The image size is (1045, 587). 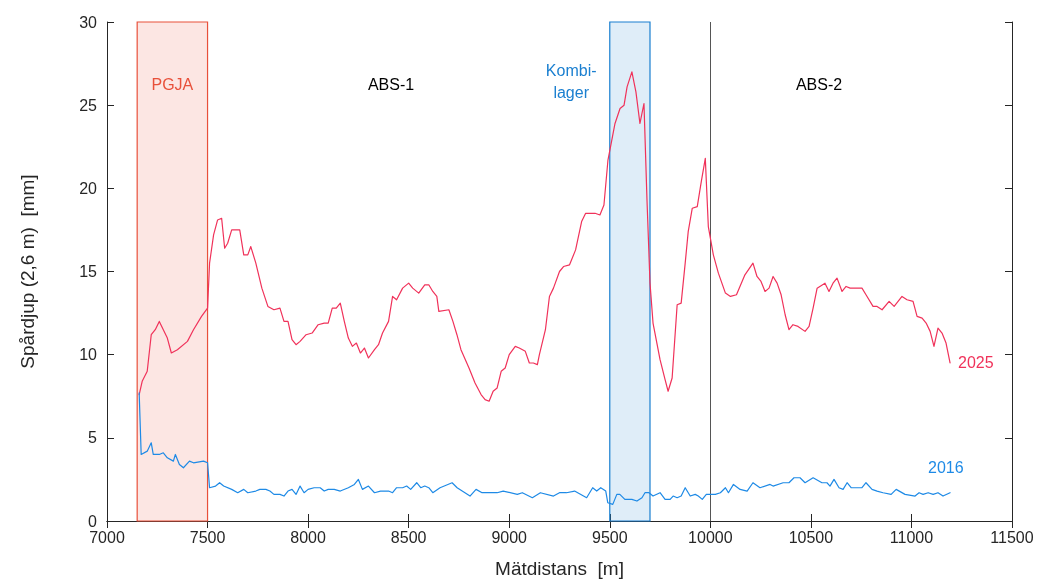 What do you see at coordinates (107, 537) in the screenshot?
I see `x-tick-label: 7000` at bounding box center [107, 537].